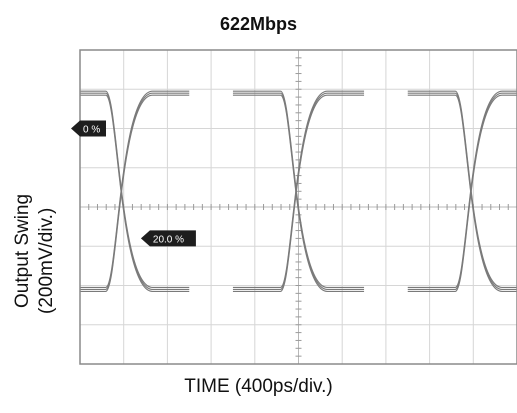 The image size is (517, 413). I want to click on marker-label: 0 %, so click(88, 128).